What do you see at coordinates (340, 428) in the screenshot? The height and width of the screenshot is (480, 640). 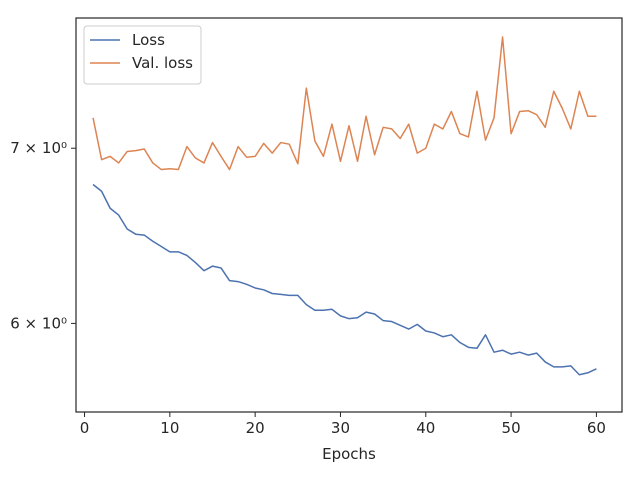 I see `x-tick-label: 30` at bounding box center [340, 428].